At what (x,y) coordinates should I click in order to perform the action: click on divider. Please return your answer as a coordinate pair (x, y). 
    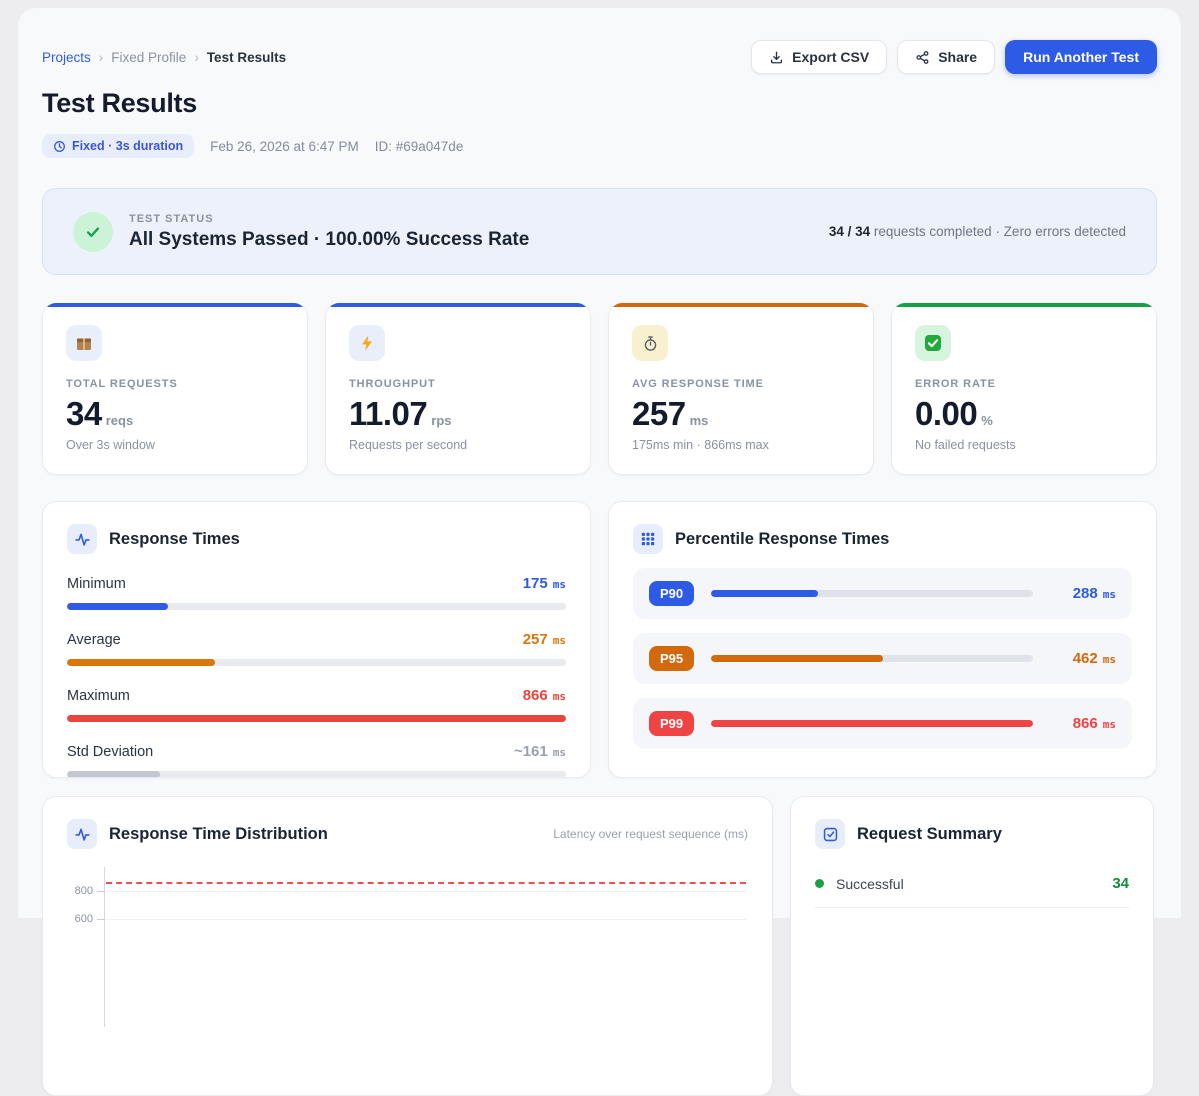
    Looking at the image, I should click on (972, 907).